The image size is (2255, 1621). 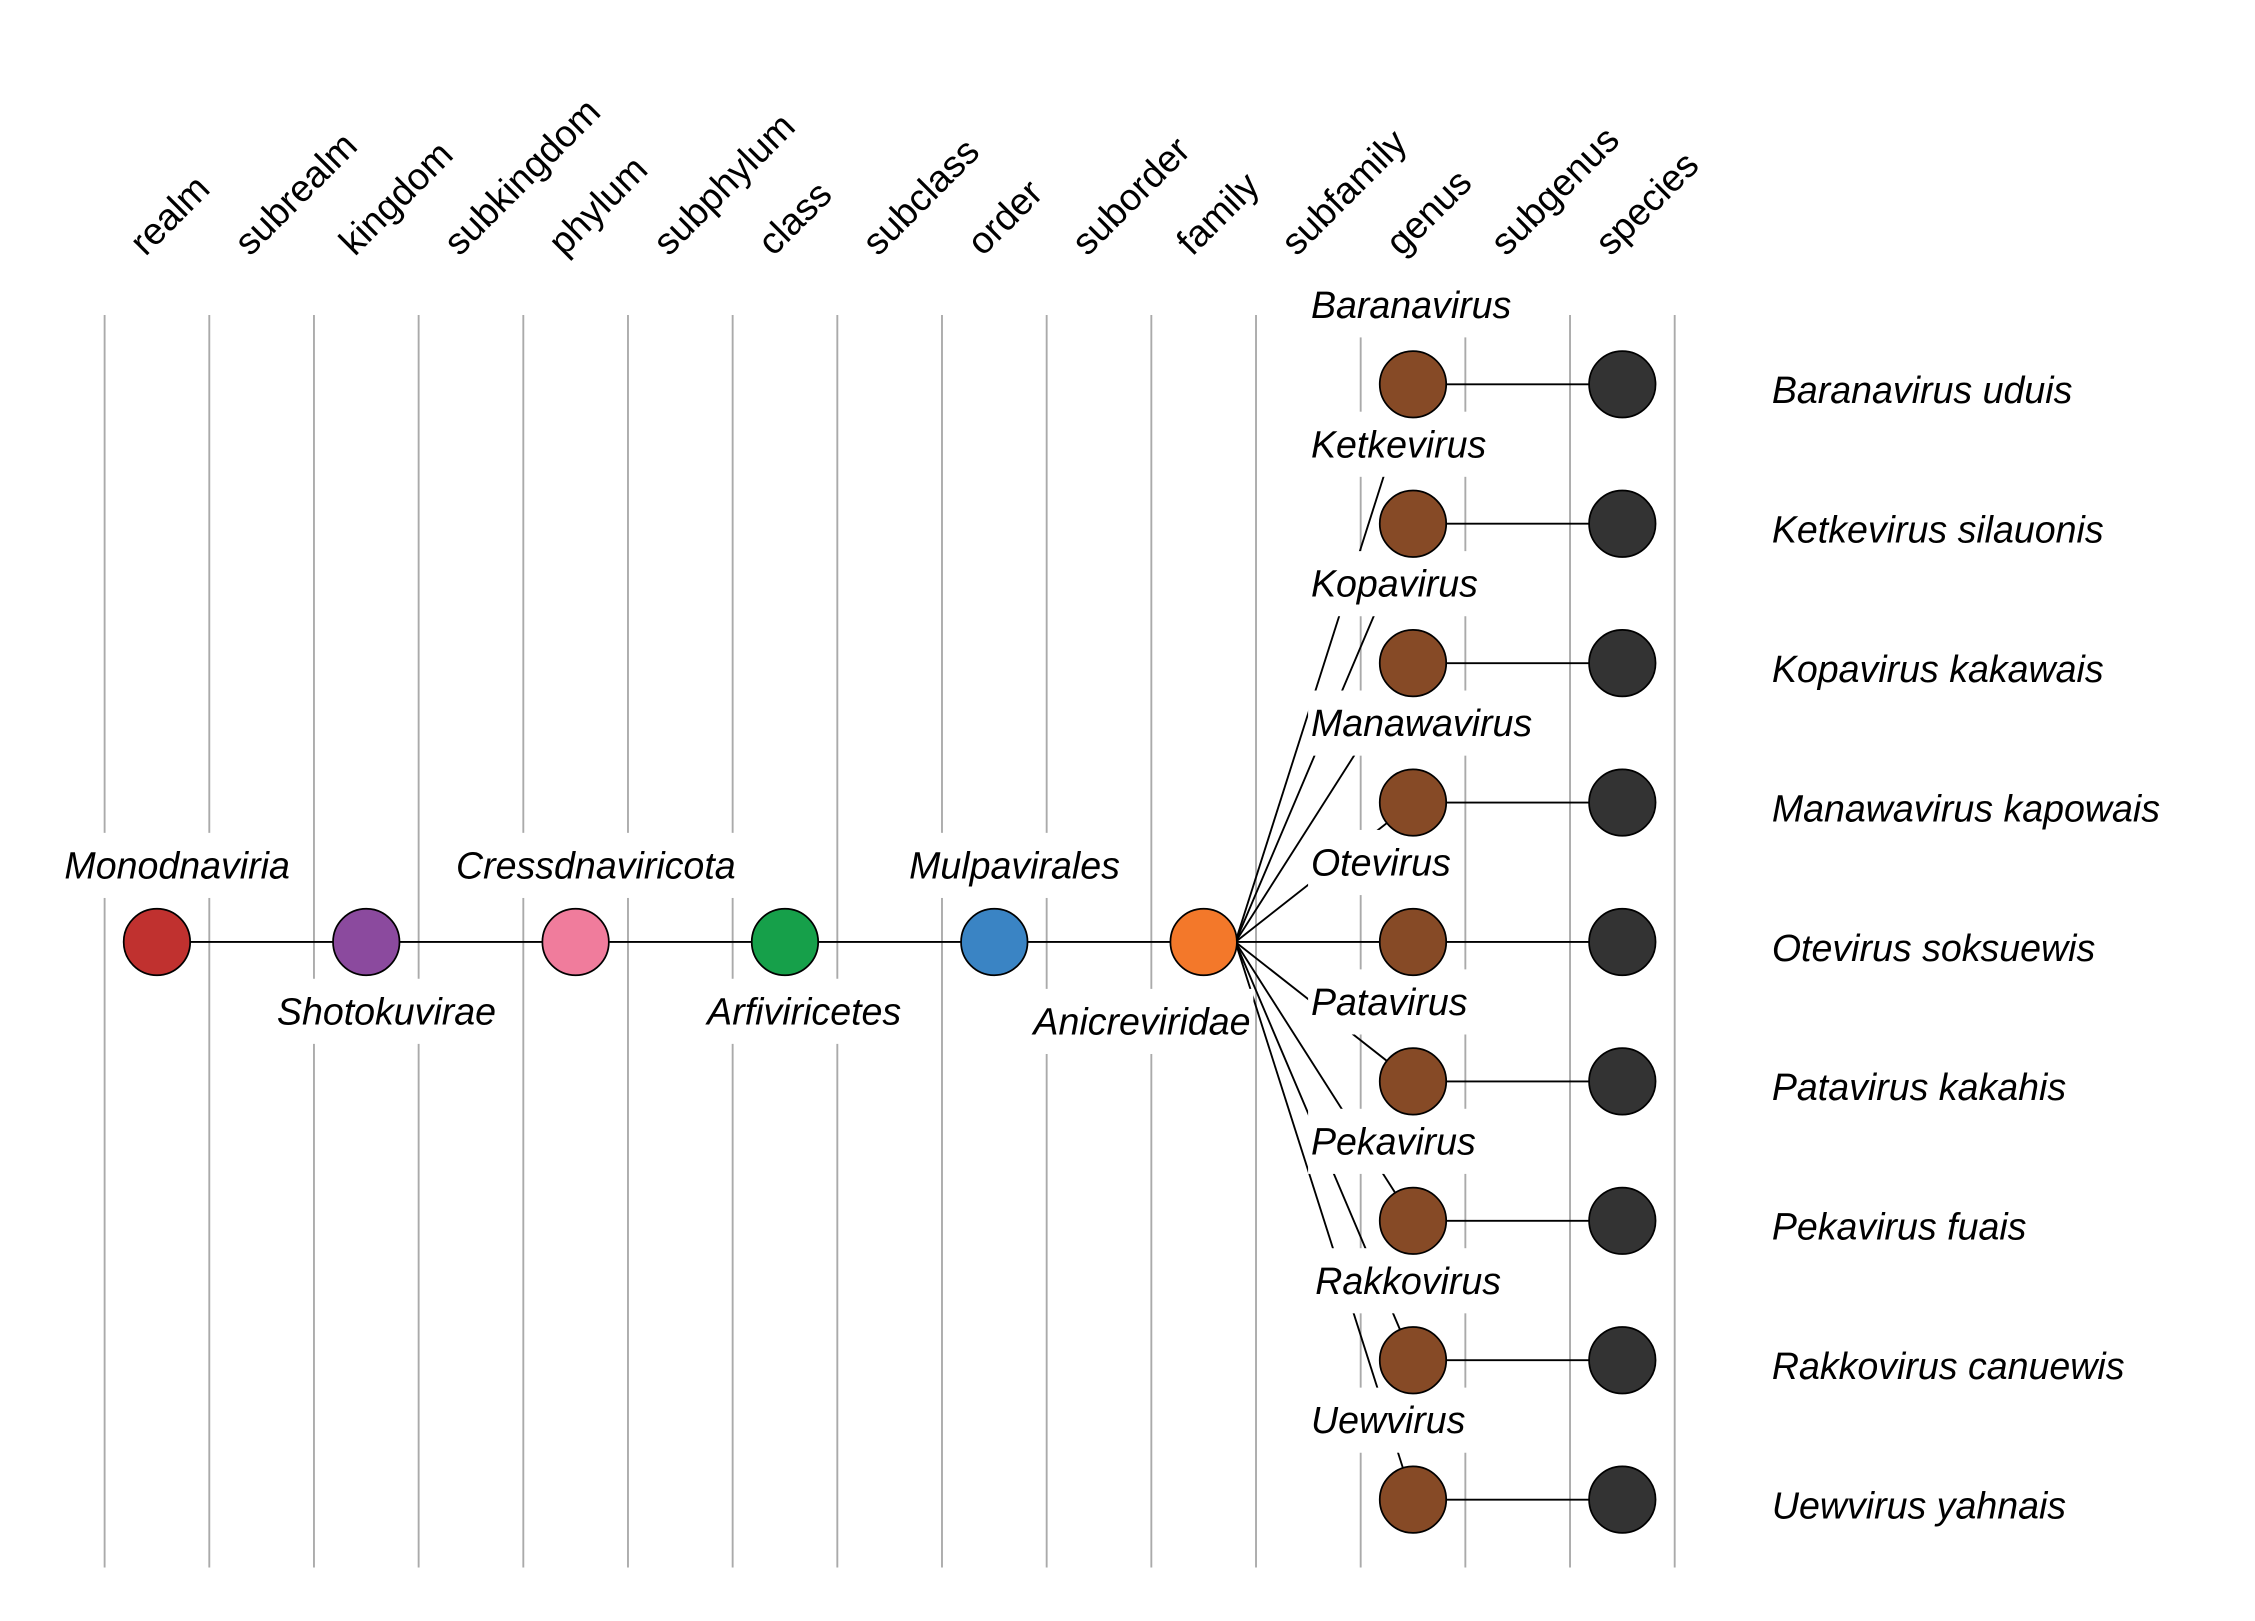 I want to click on taxon-label-text: Anicreviridae, so click(x=1140, y=1021).